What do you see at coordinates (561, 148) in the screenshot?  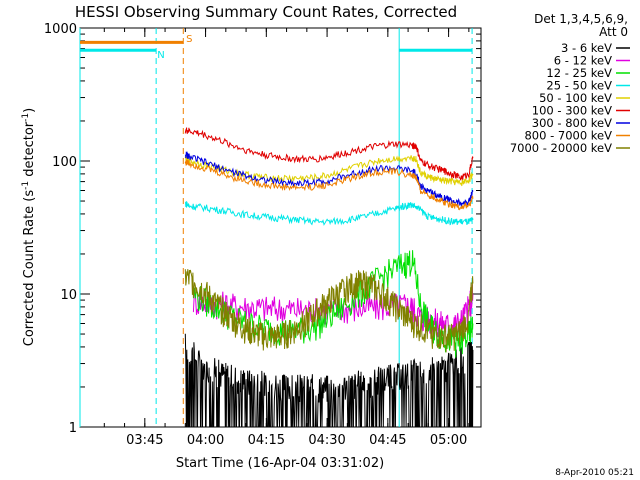 I see `legend-entry-label: 7000 - 20000 keV` at bounding box center [561, 148].